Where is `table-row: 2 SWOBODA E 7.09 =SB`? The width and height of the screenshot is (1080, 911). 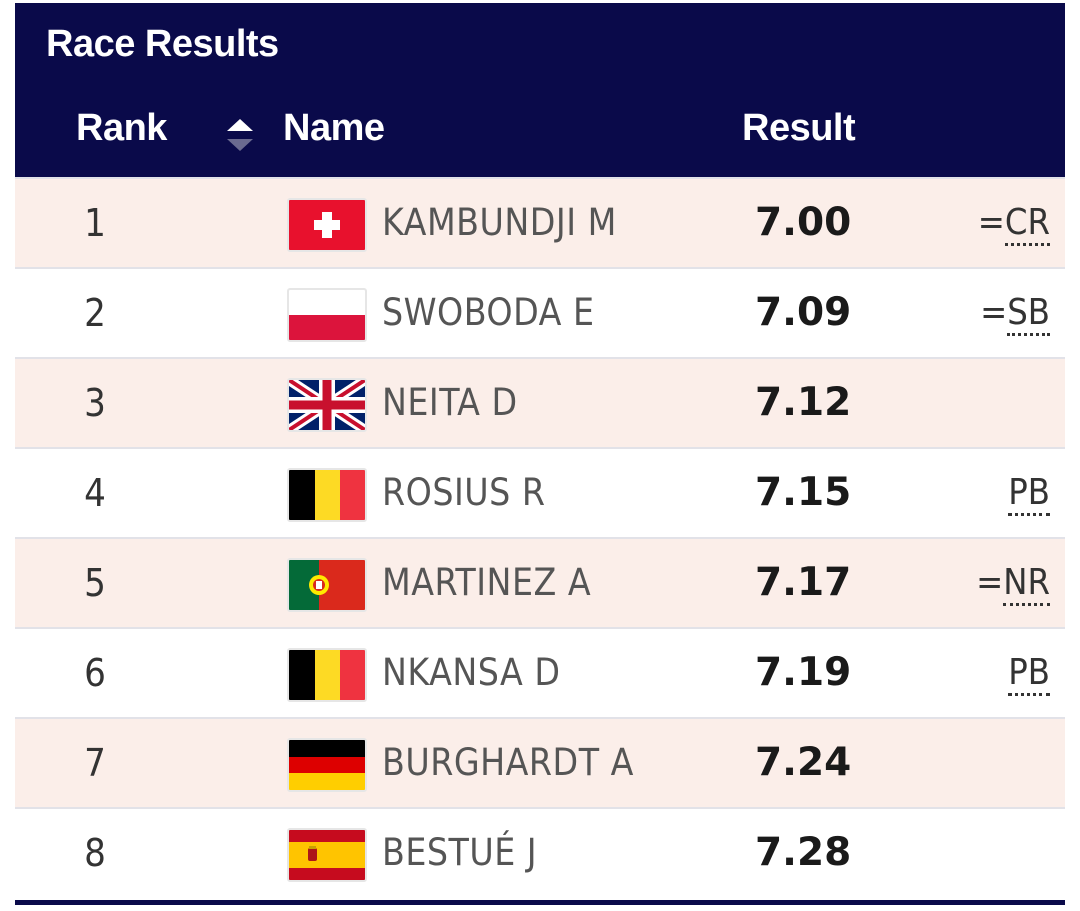 table-row: 2 SWOBODA E 7.09 =SB is located at coordinates (540, 312).